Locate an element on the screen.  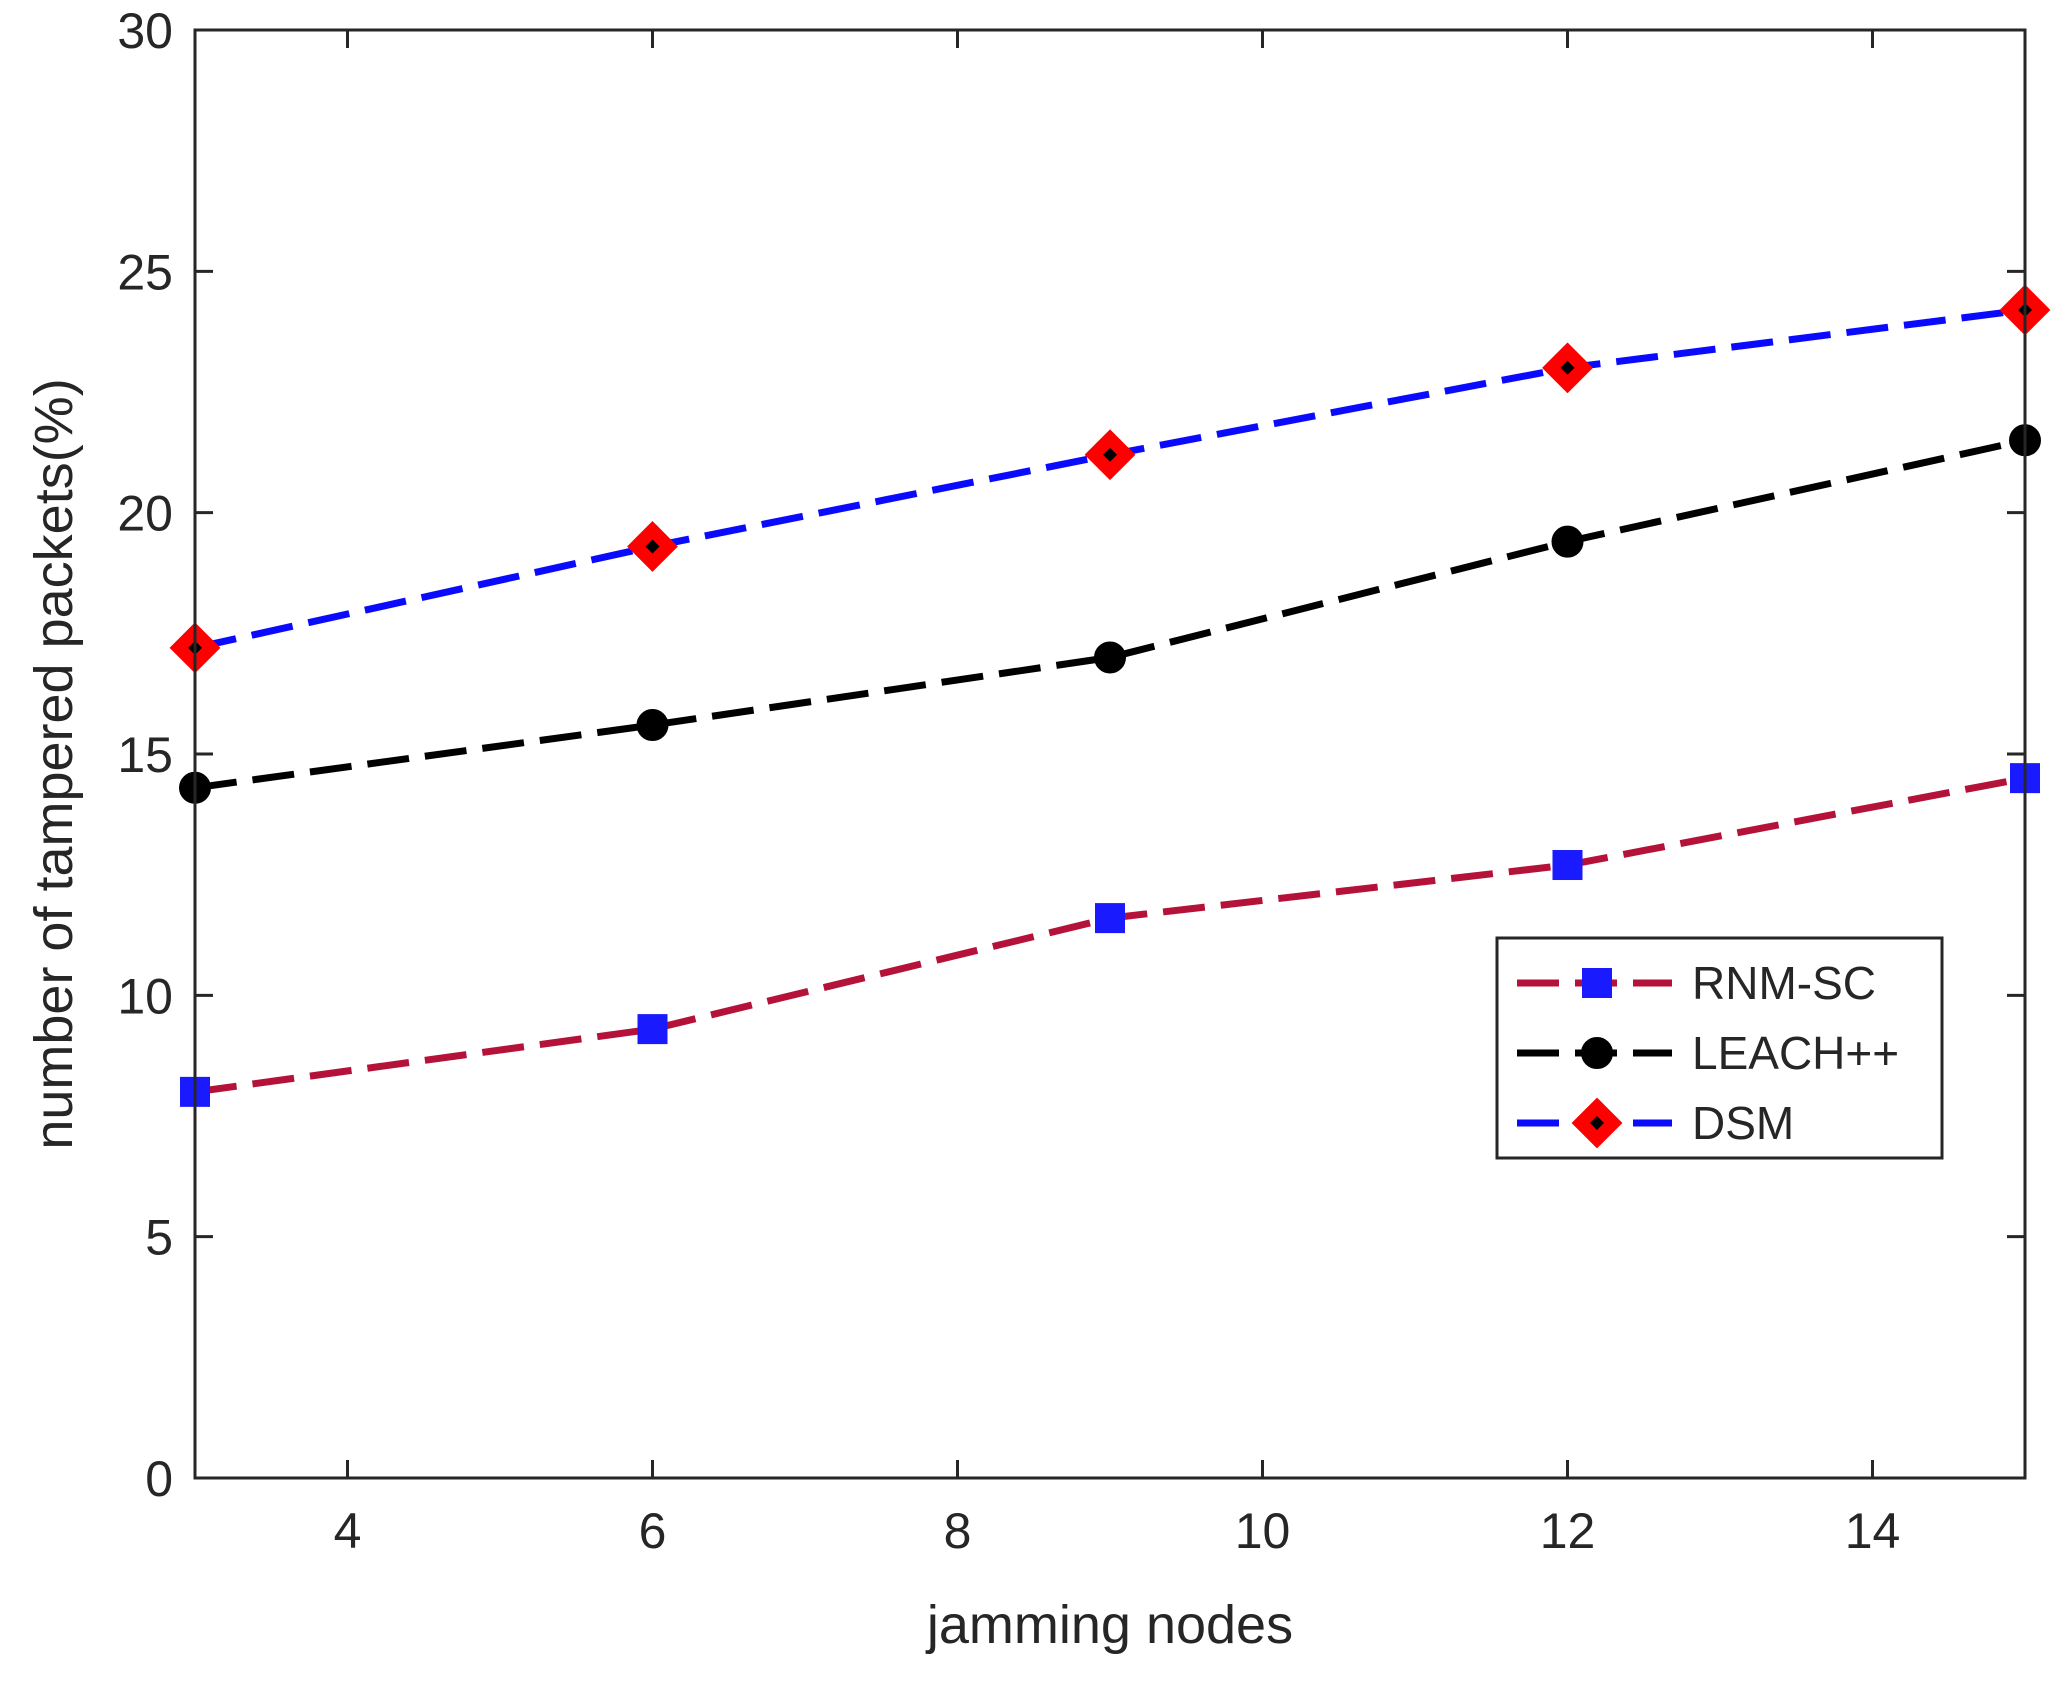
x-tick-label: 10 is located at coordinates (1263, 1531).